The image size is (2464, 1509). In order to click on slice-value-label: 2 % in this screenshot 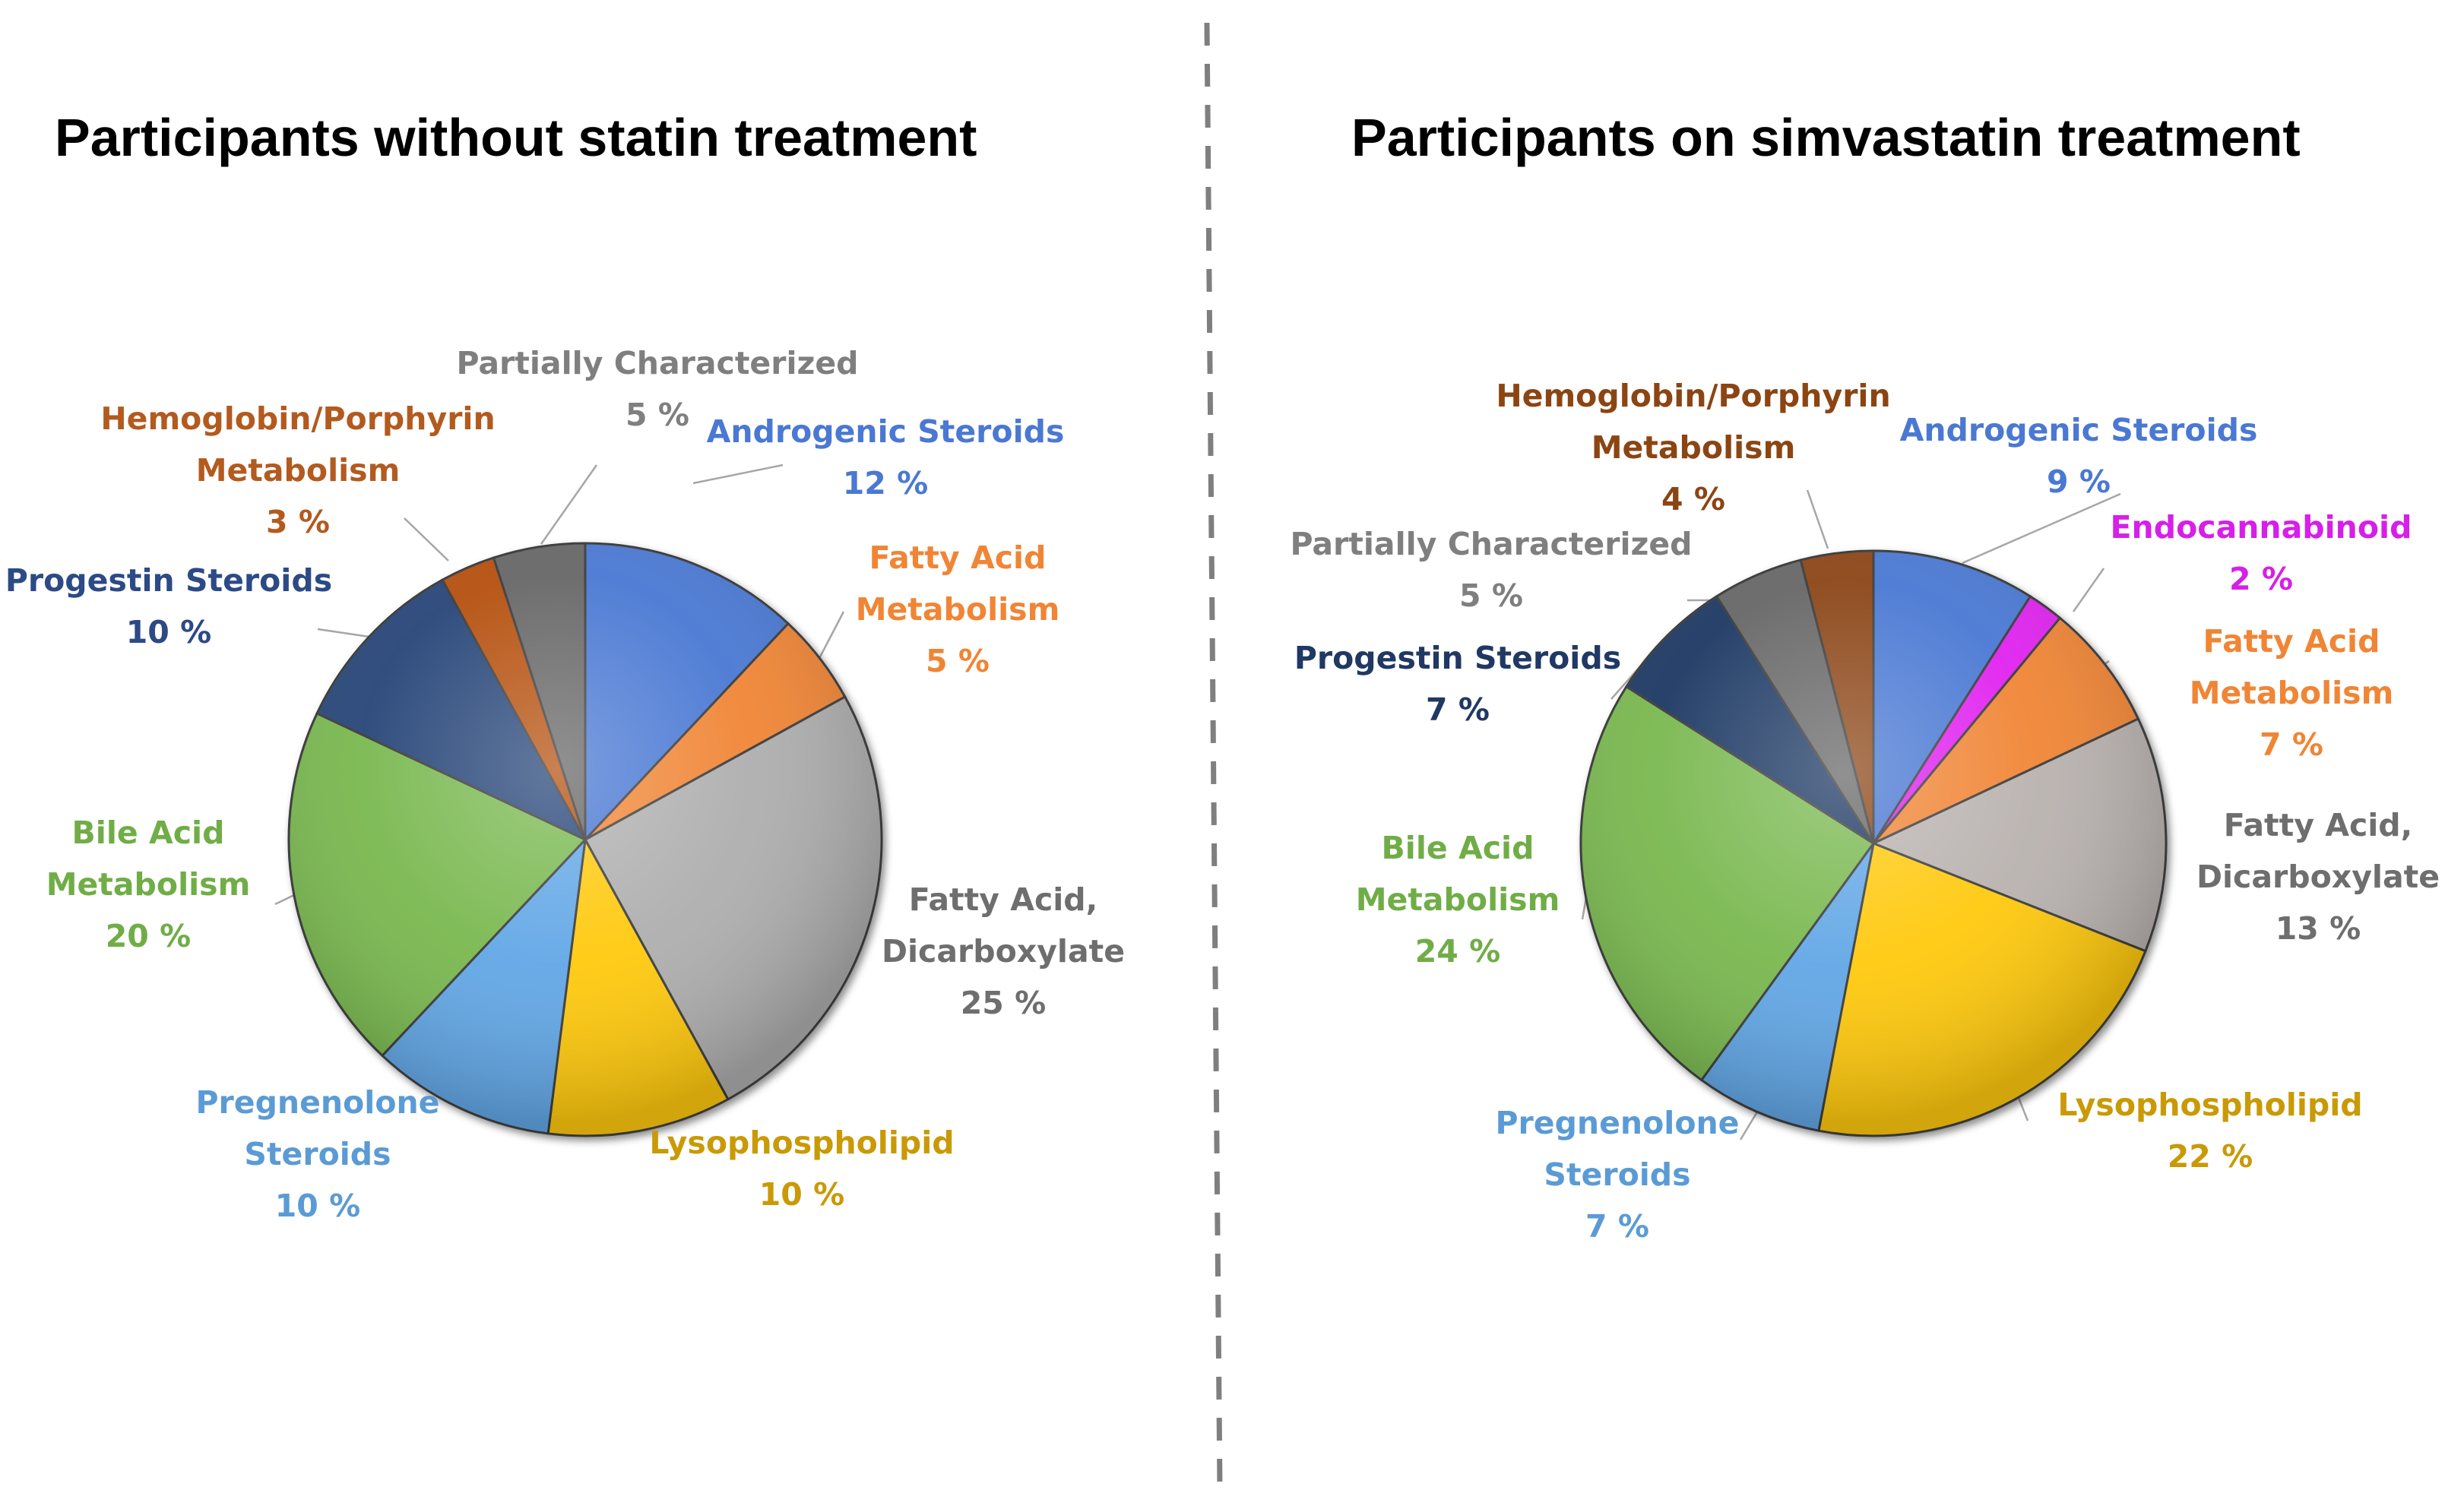, I will do `click(2261, 579)`.